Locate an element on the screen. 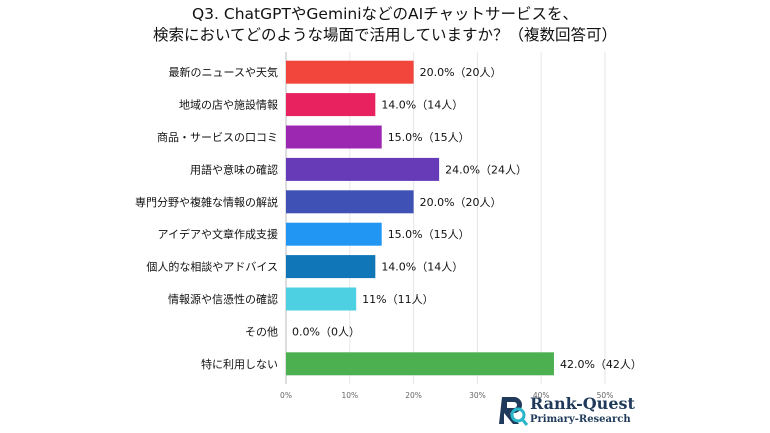 Image resolution: width=770 pixels, height=433 pixels. x-tick-label: 50% is located at coordinates (605, 395).